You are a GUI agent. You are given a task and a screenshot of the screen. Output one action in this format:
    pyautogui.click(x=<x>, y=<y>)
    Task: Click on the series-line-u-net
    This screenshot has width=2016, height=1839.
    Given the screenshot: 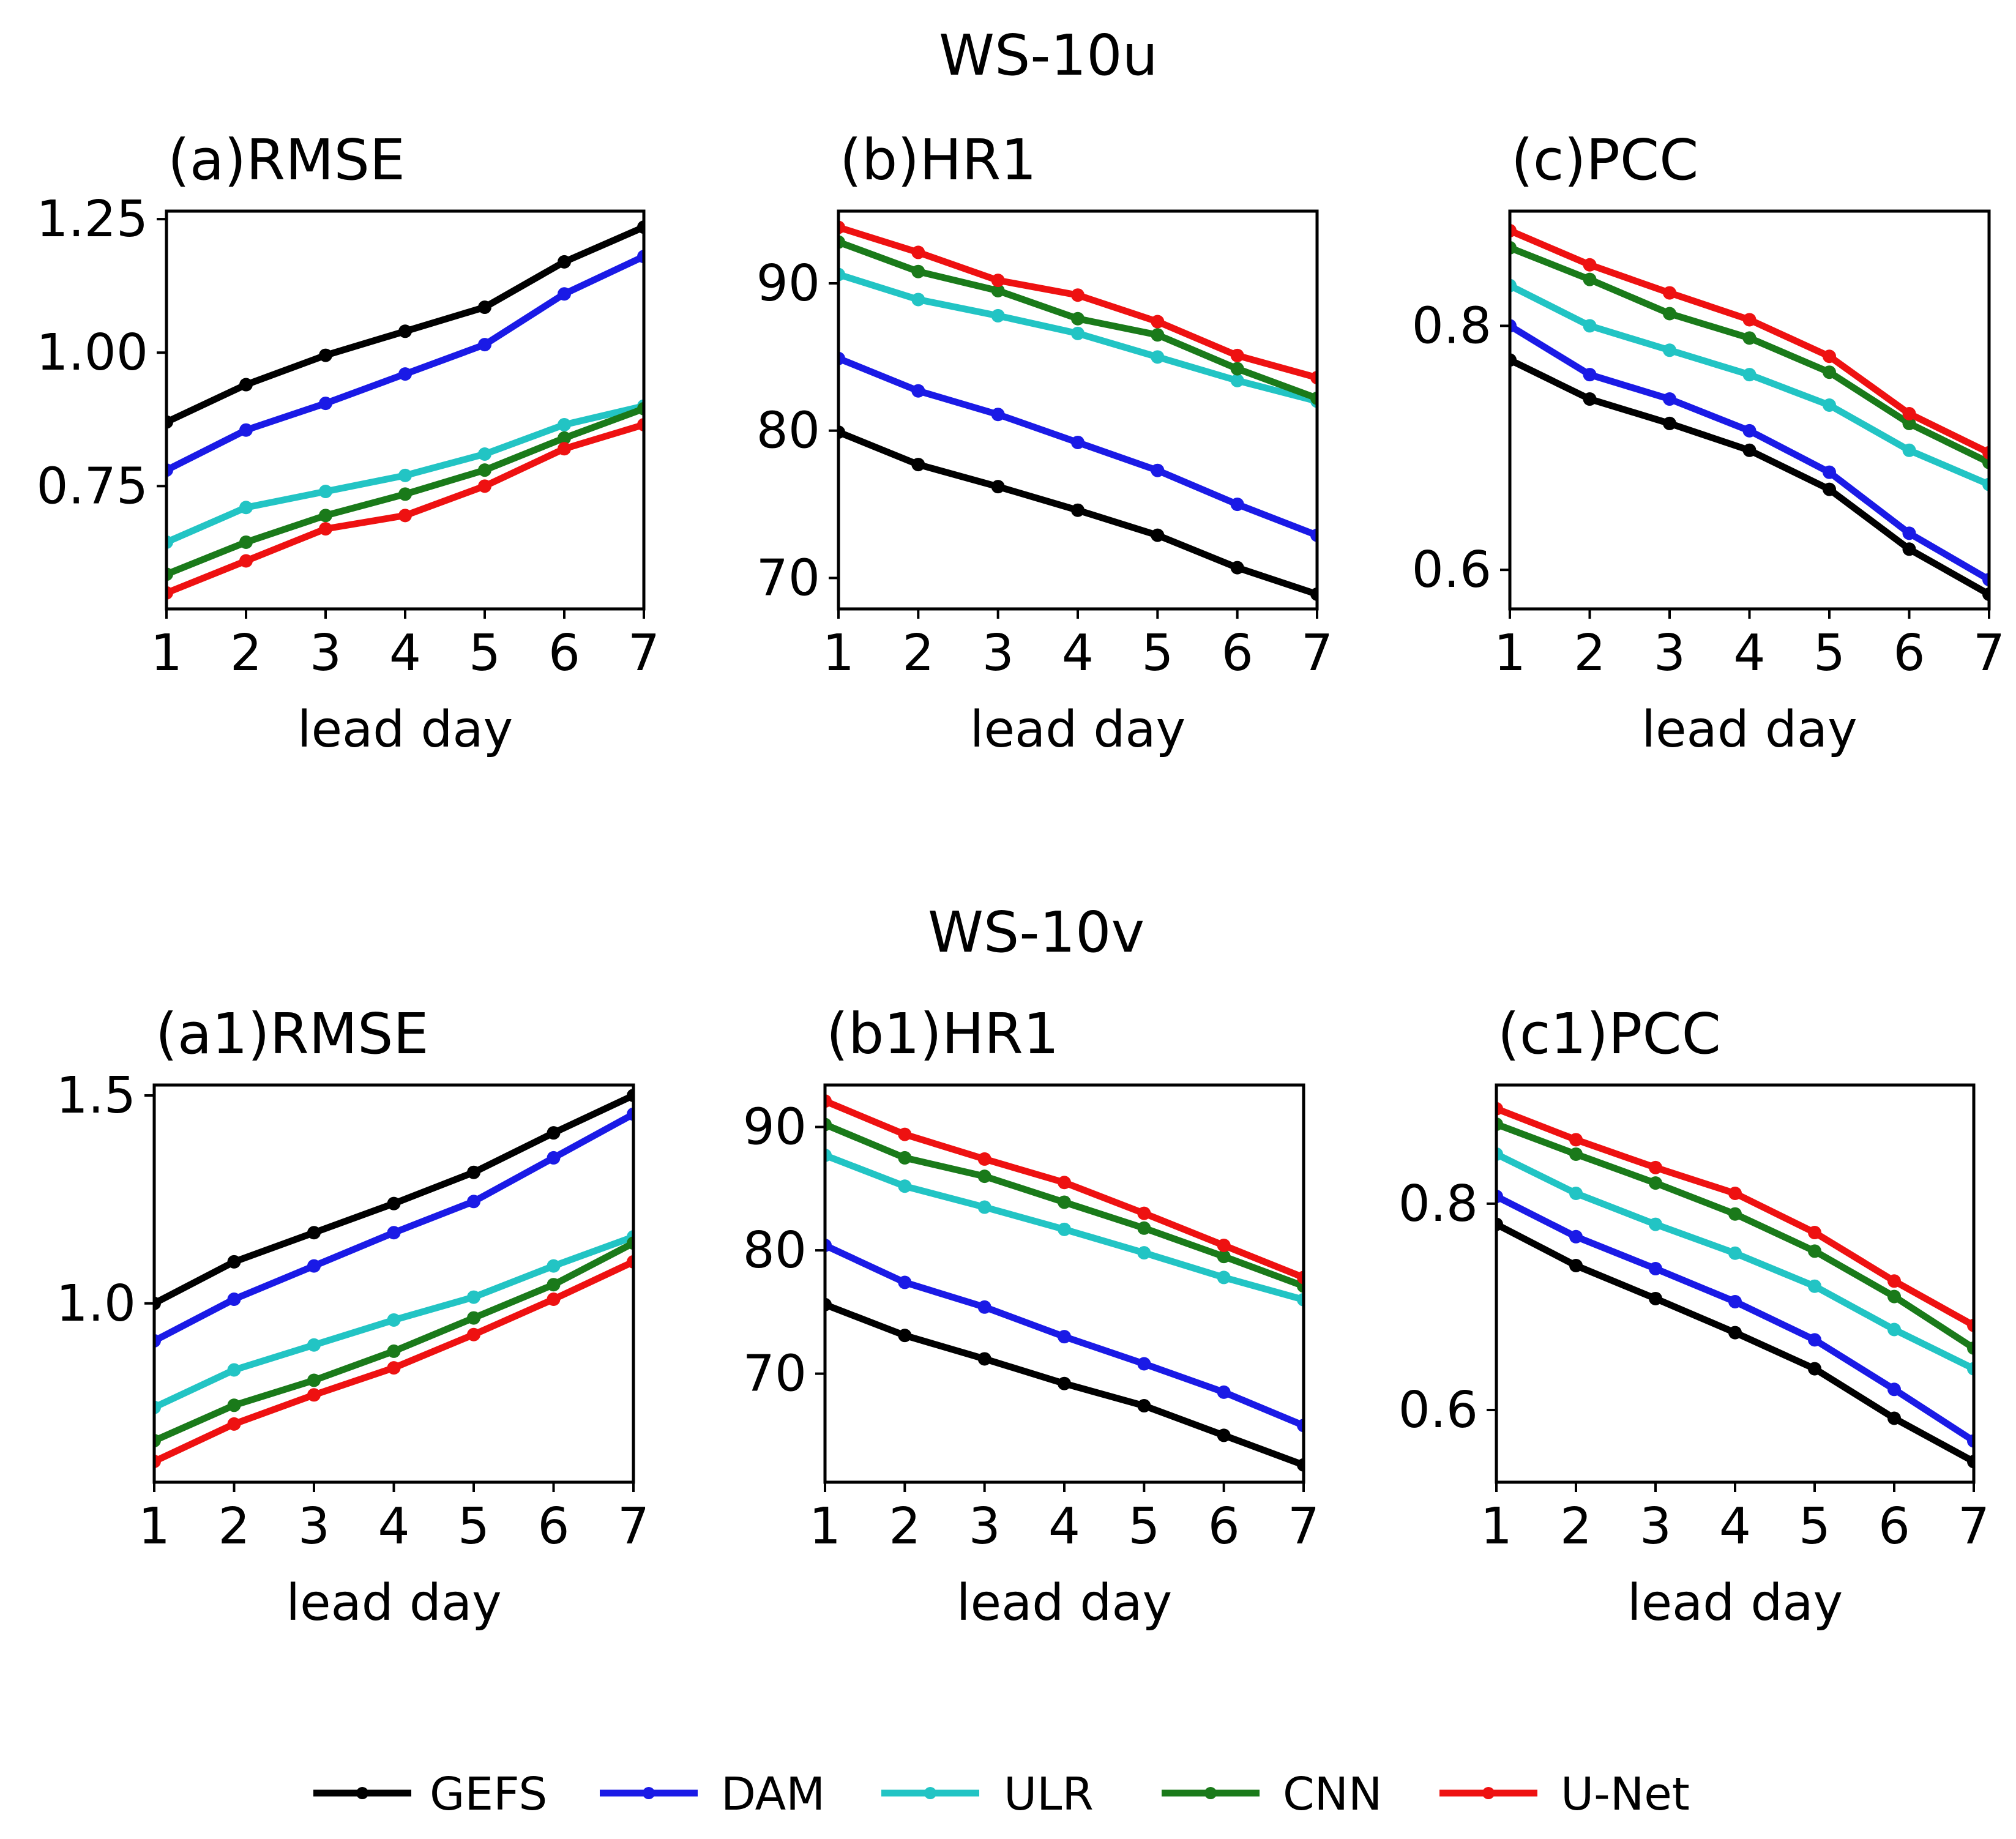 What is the action you would take?
    pyautogui.click(x=1064, y=1189)
    